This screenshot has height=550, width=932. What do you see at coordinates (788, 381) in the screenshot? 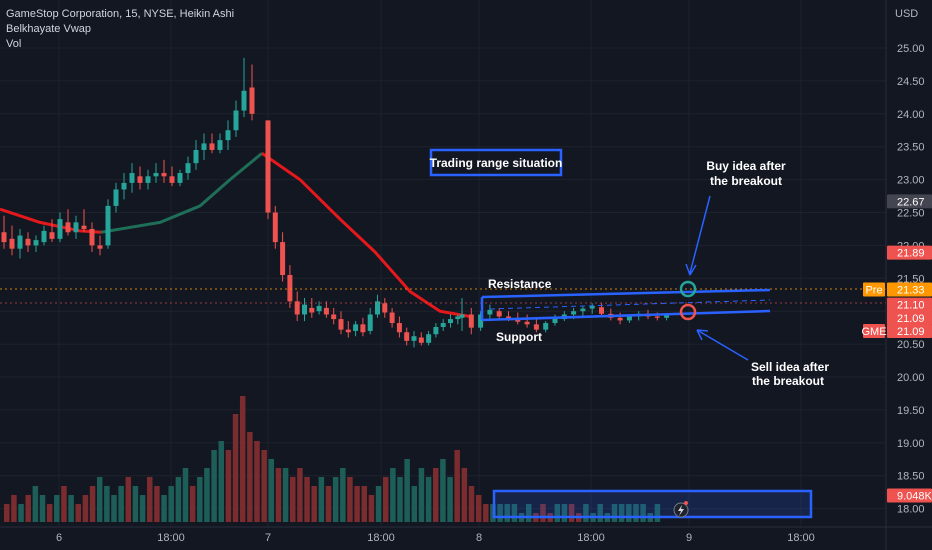
I see `sell-label-line2: the breakout` at bounding box center [788, 381].